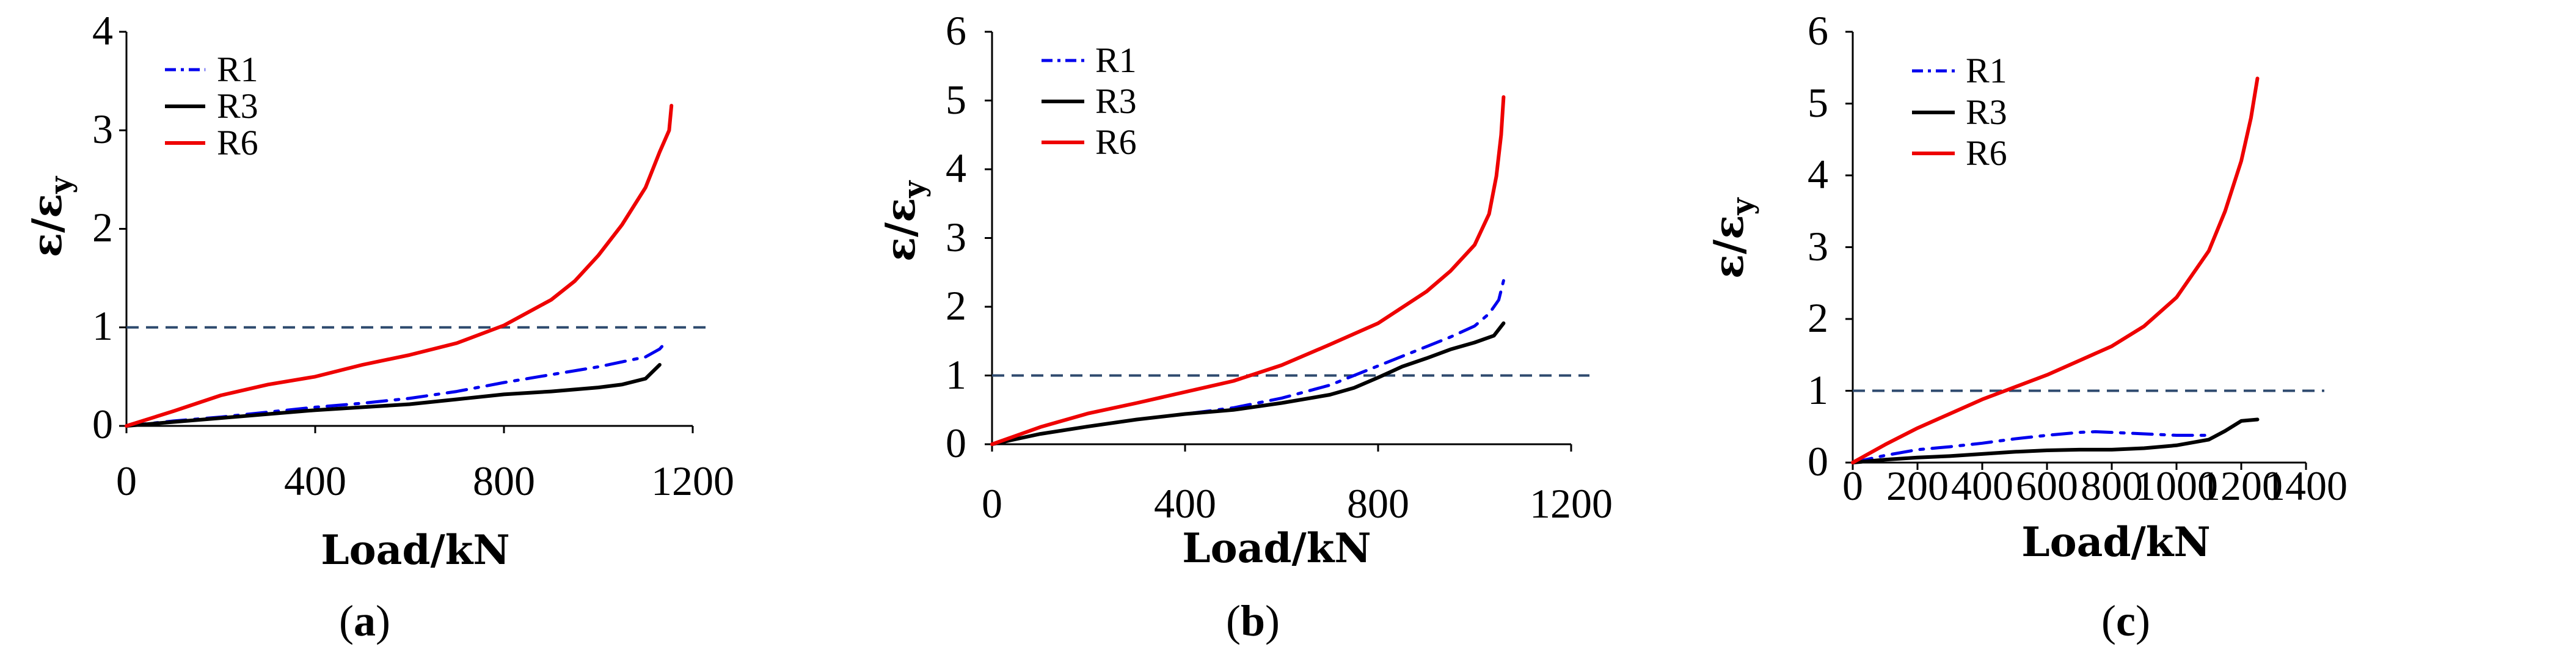  I want to click on ytick-a-3: 3, so click(102, 129).